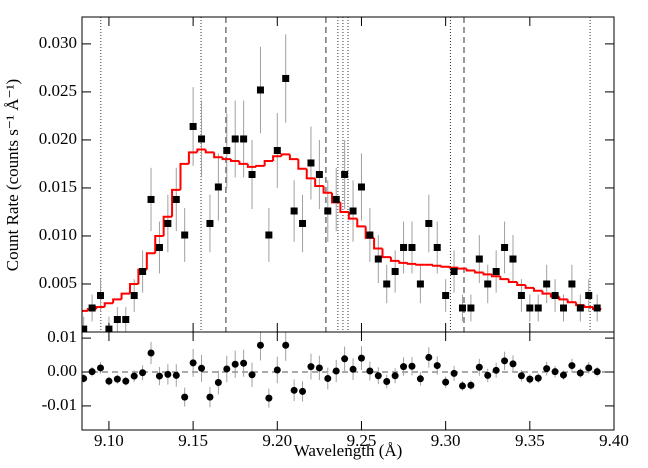  What do you see at coordinates (62, 370) in the screenshot?
I see `y-tick-label: 0.00` at bounding box center [62, 370].